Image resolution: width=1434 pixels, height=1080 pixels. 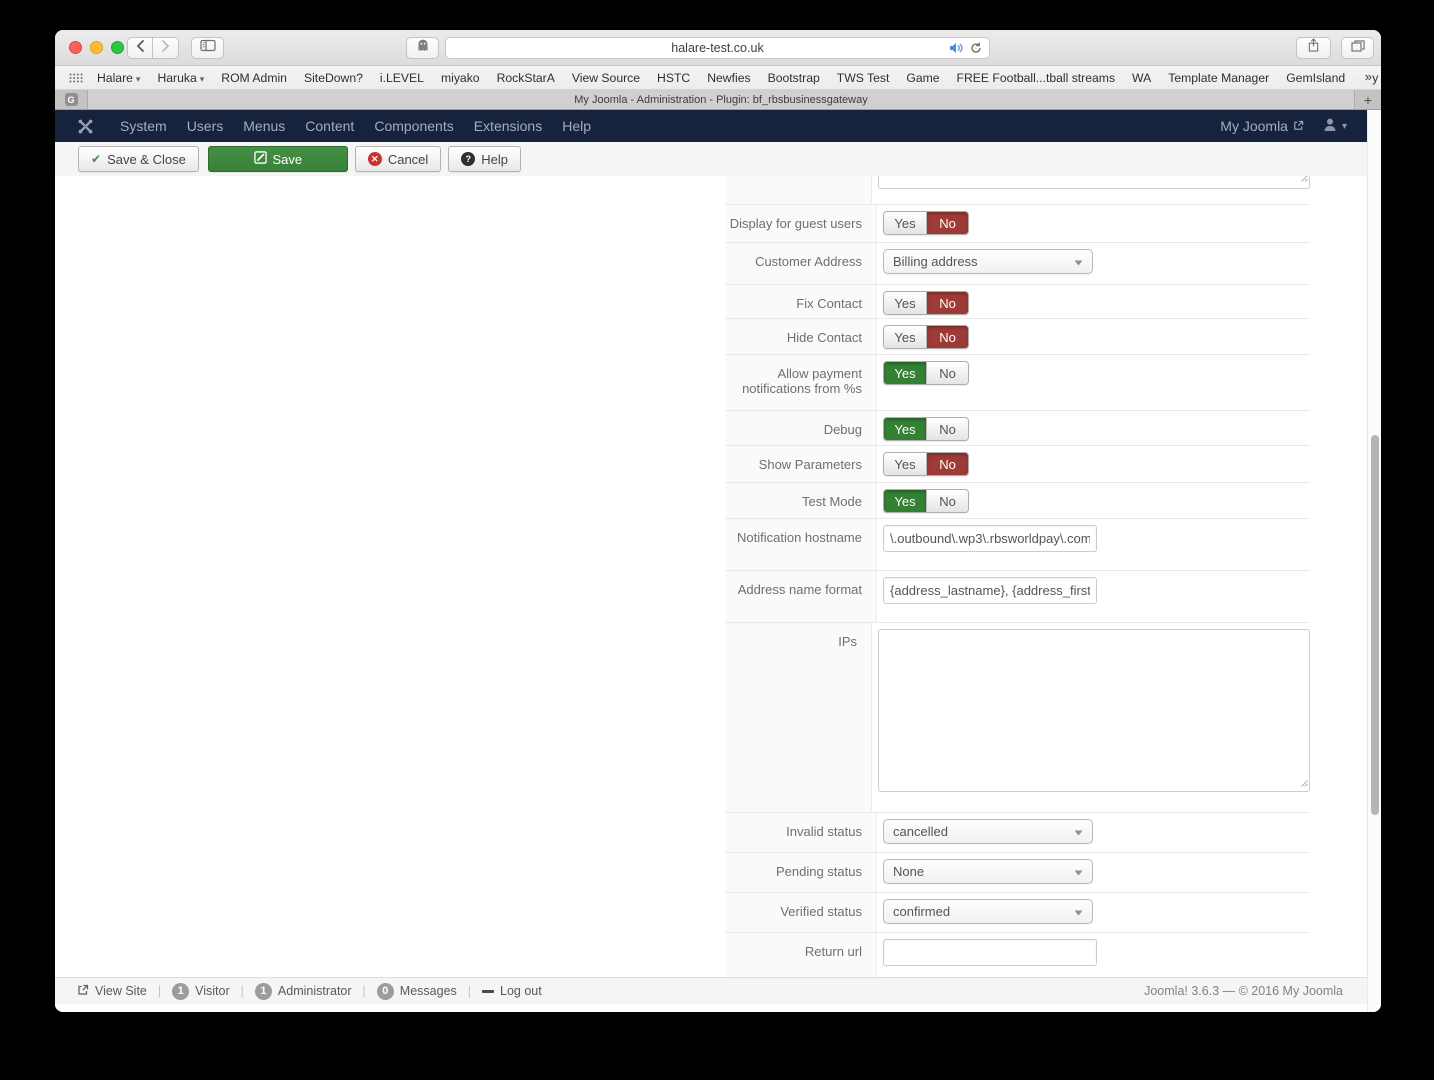 I want to click on share-button, so click(x=1313, y=48).